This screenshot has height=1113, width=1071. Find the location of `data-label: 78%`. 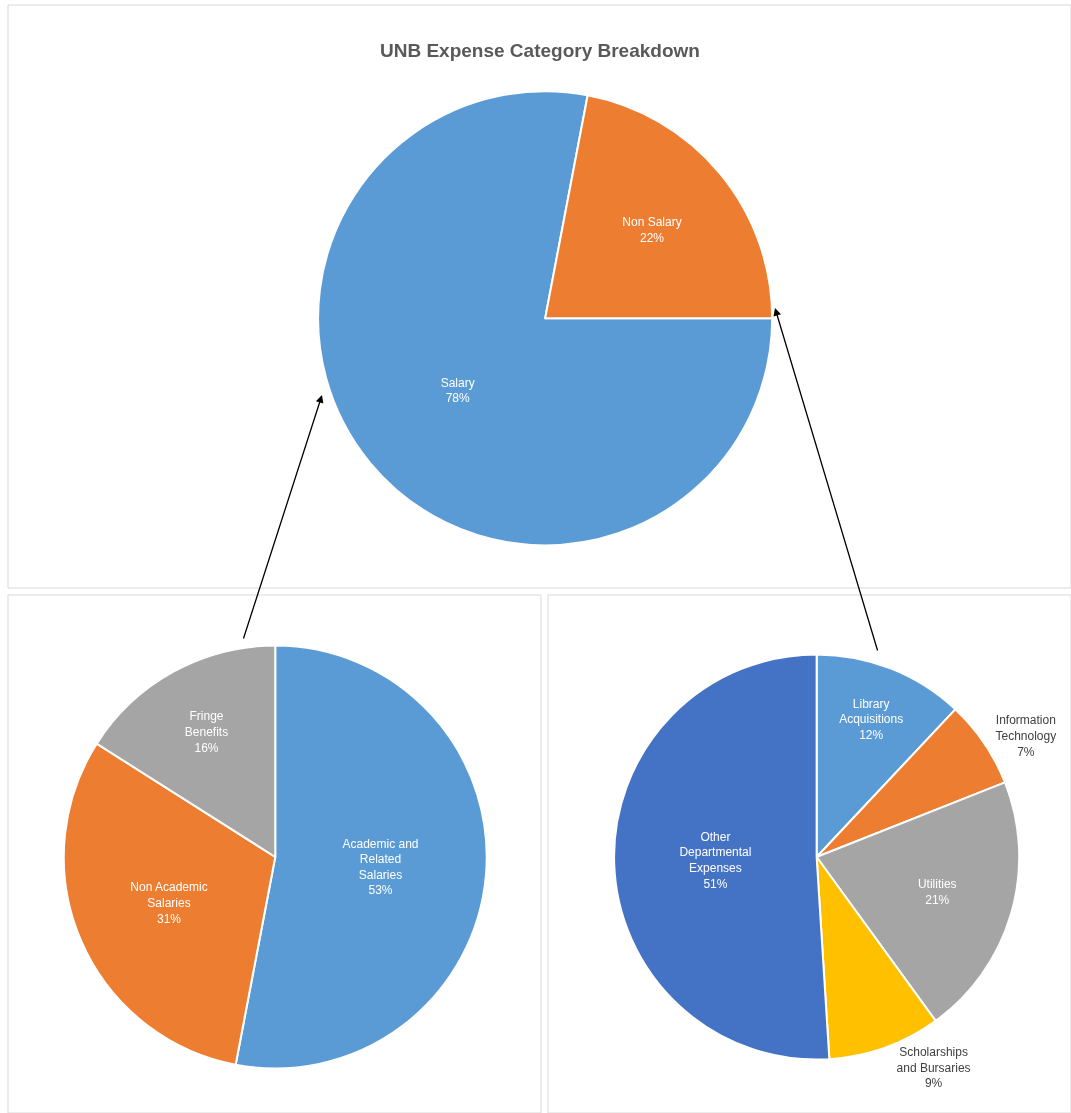

data-label: 78% is located at coordinates (457, 398).